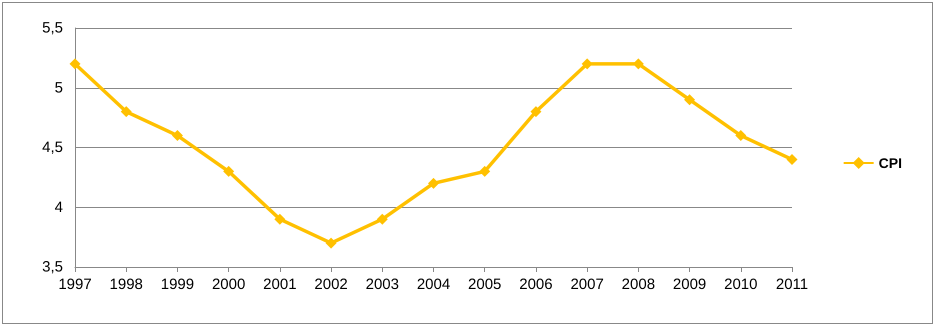 The height and width of the screenshot is (328, 937). What do you see at coordinates (639, 284) in the screenshot?
I see `x-tick-label: 2008` at bounding box center [639, 284].